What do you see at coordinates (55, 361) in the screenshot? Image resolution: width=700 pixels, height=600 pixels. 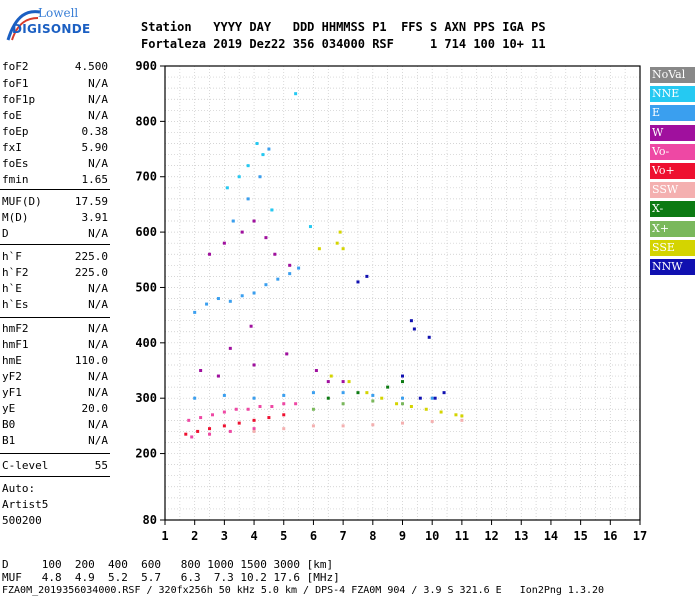 I see `param-row: hmE 110.0` at bounding box center [55, 361].